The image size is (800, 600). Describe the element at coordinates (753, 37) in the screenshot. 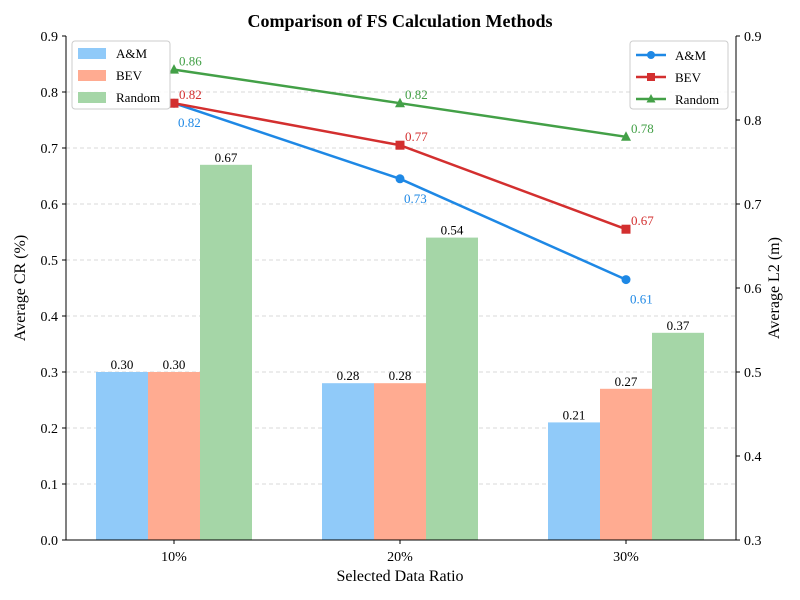

I see `y-right-tick-label: 0.9` at that location.